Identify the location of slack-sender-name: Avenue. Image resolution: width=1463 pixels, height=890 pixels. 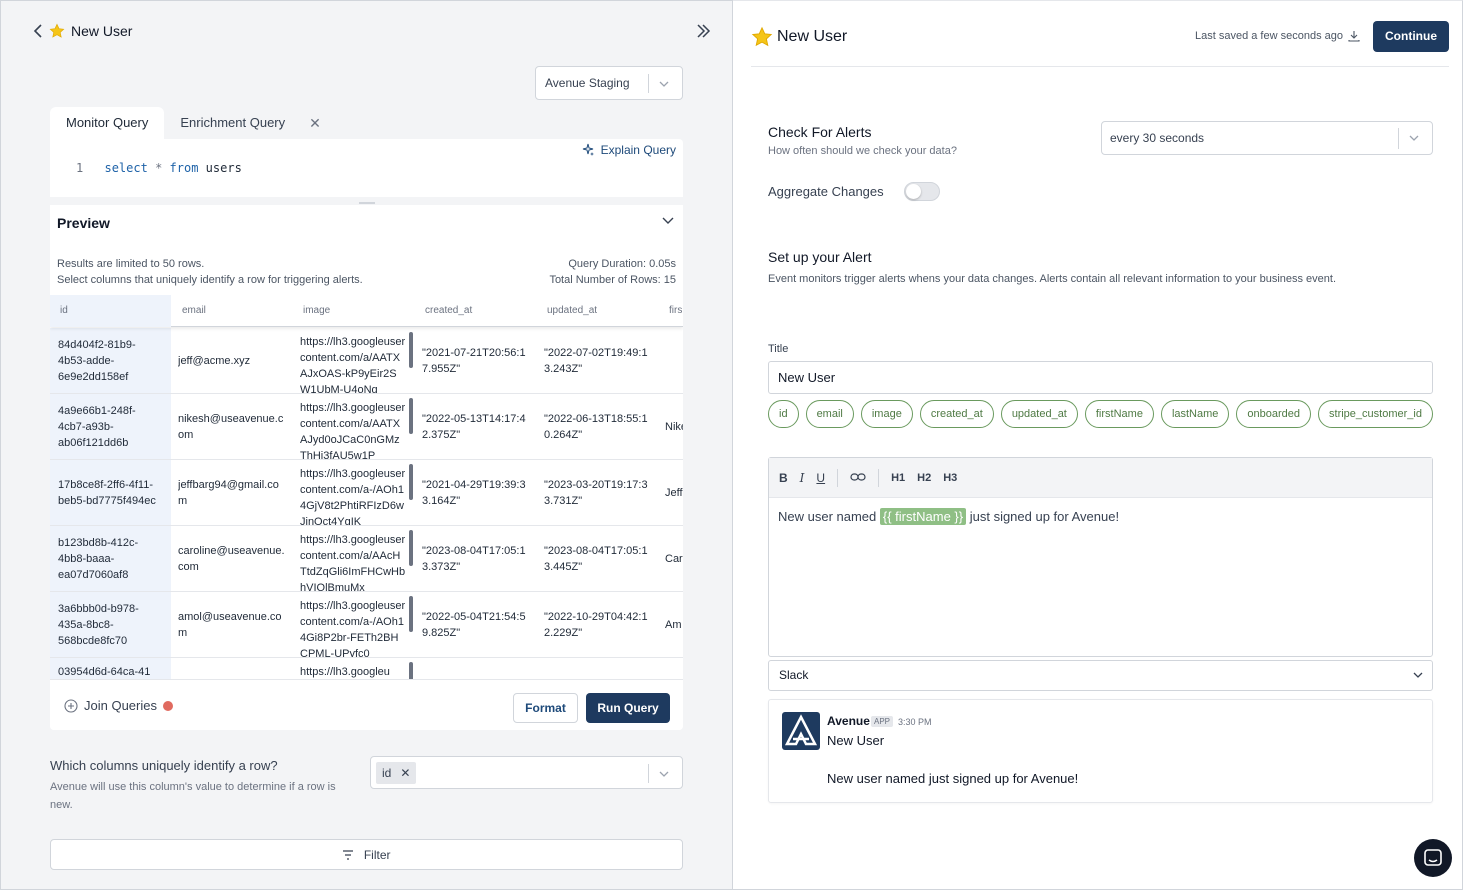
(848, 721).